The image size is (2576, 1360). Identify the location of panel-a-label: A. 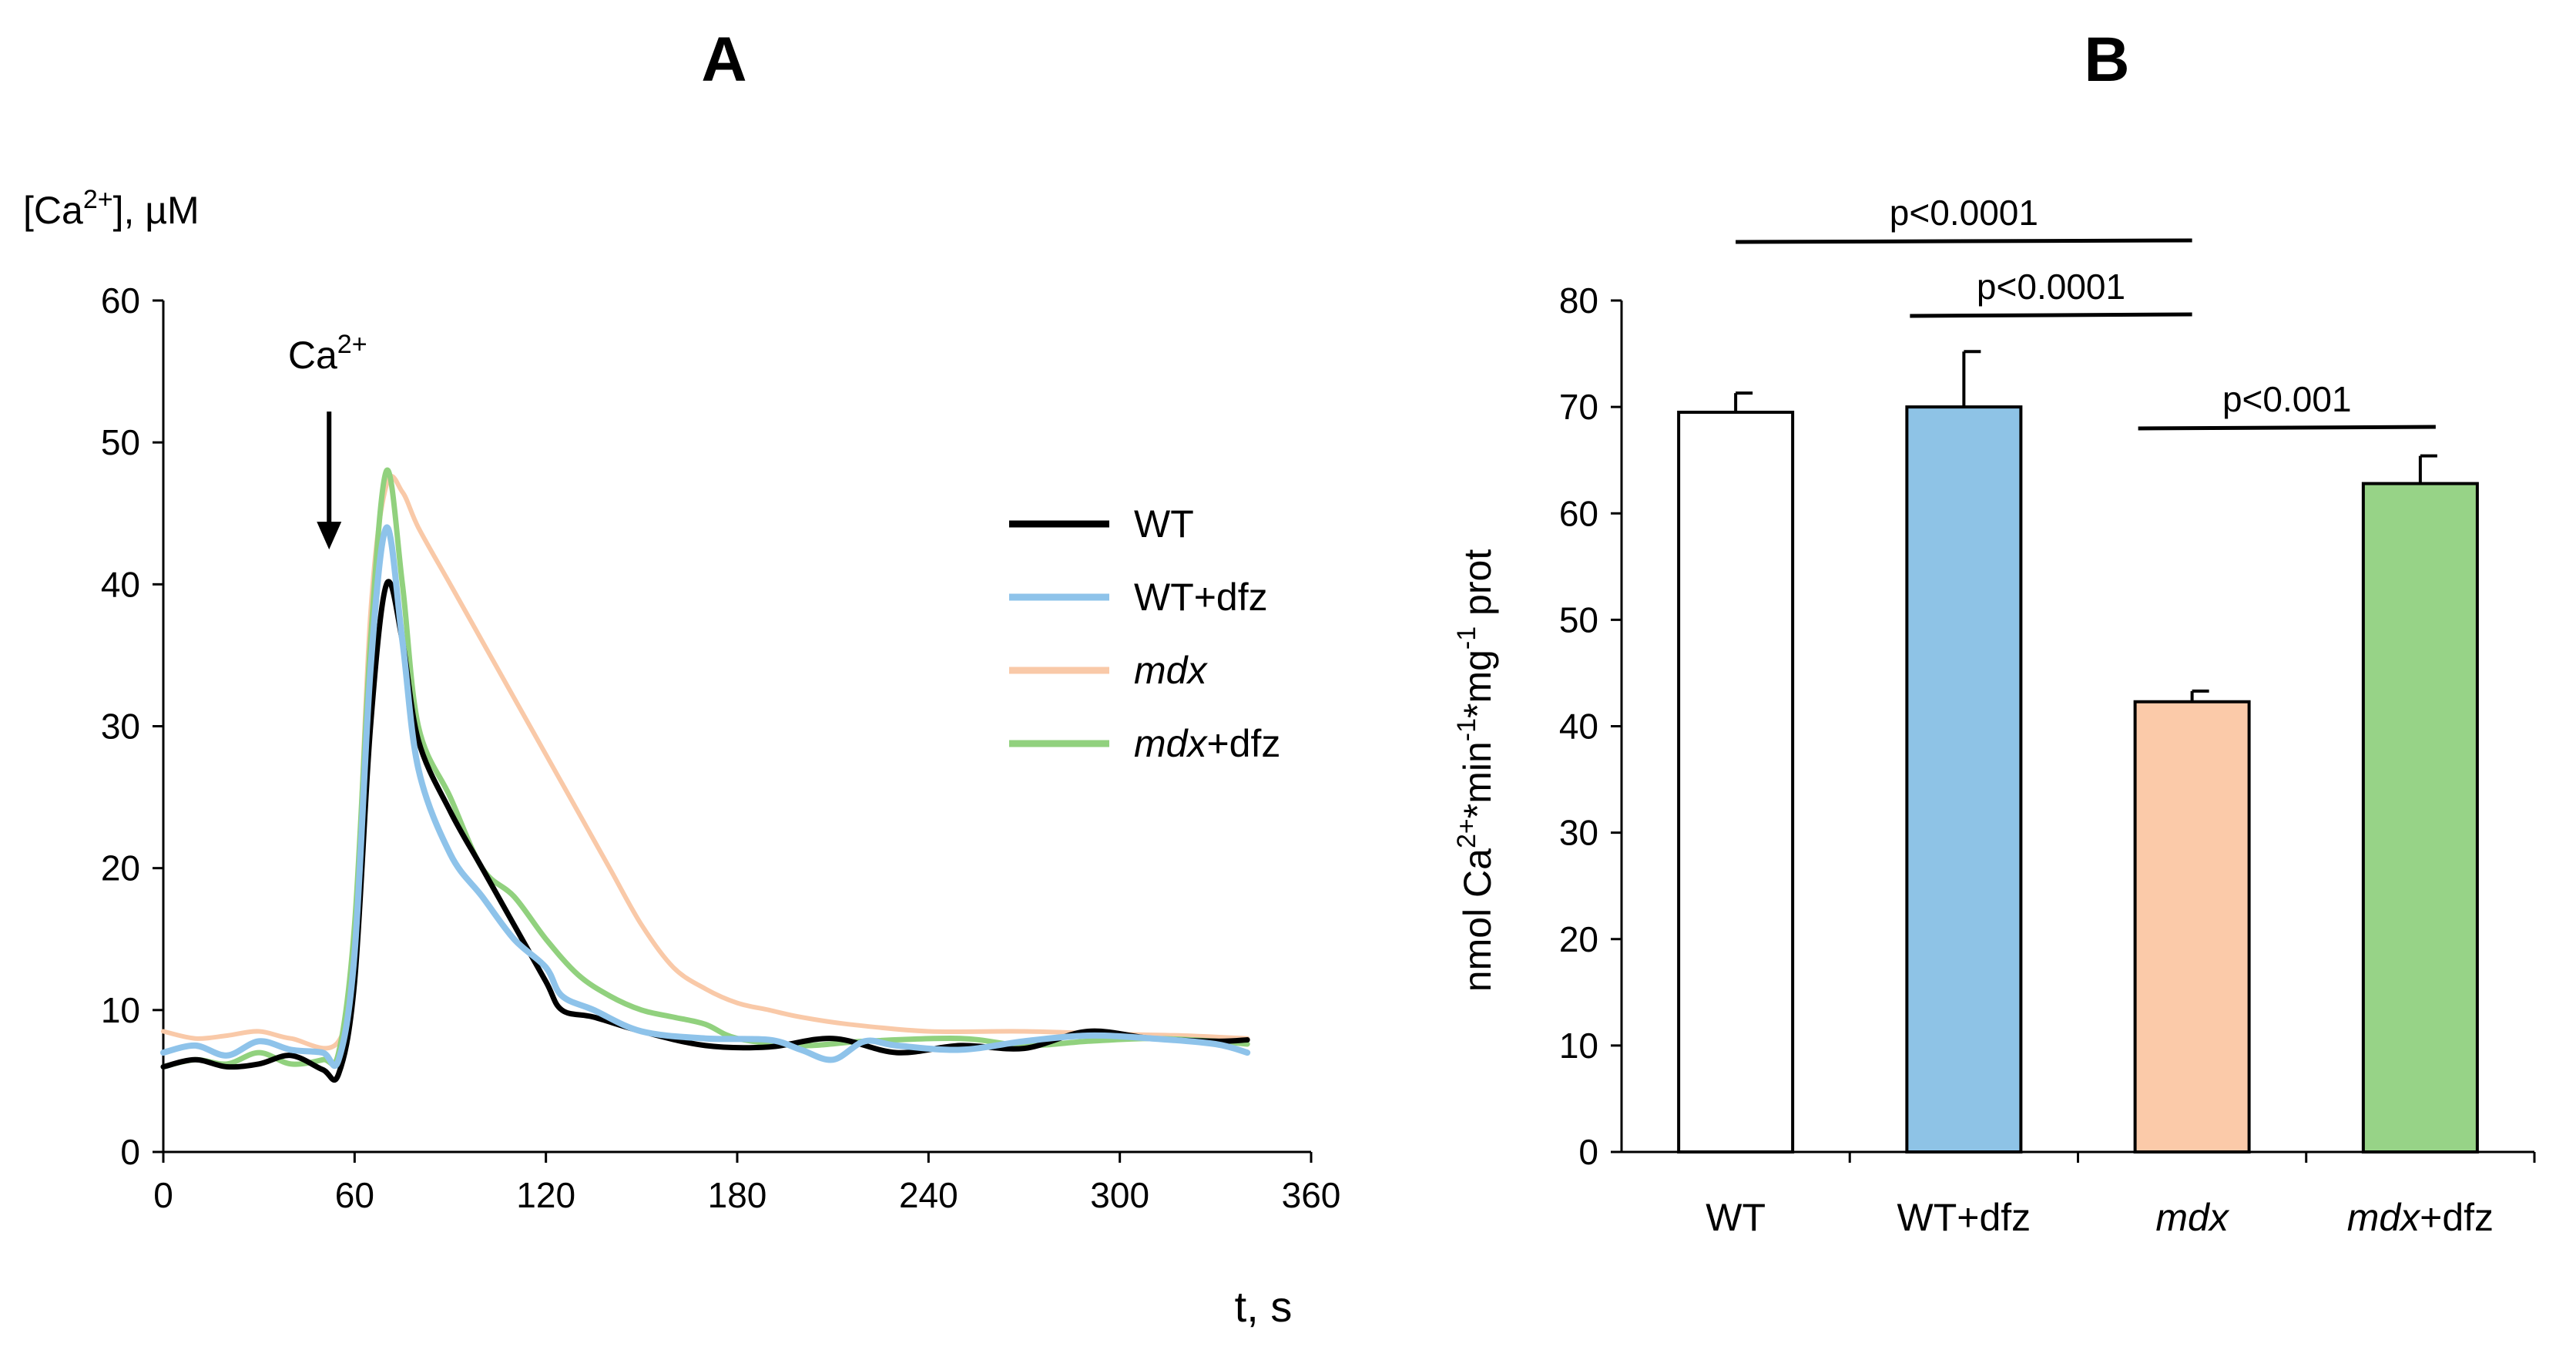
(723, 60).